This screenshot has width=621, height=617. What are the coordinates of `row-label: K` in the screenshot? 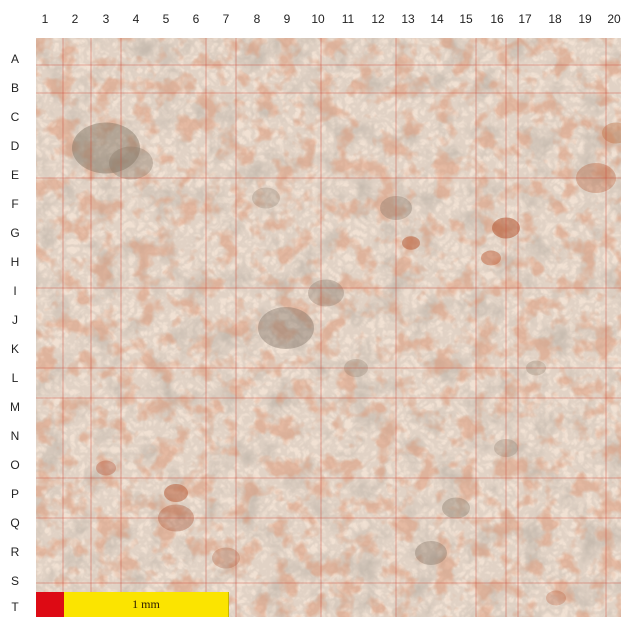 It's located at (14, 349).